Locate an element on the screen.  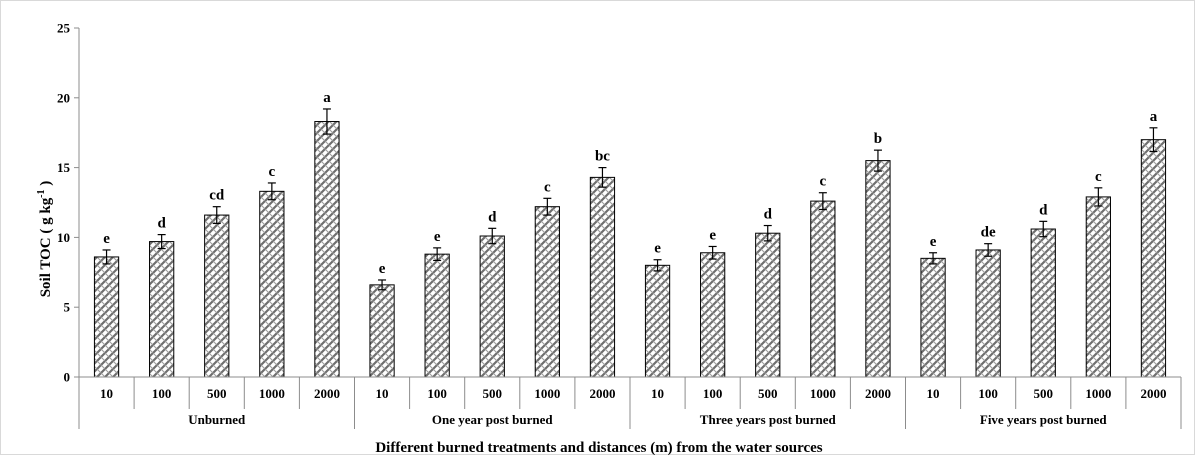
y-tick-label: 10 is located at coordinates (63, 237).